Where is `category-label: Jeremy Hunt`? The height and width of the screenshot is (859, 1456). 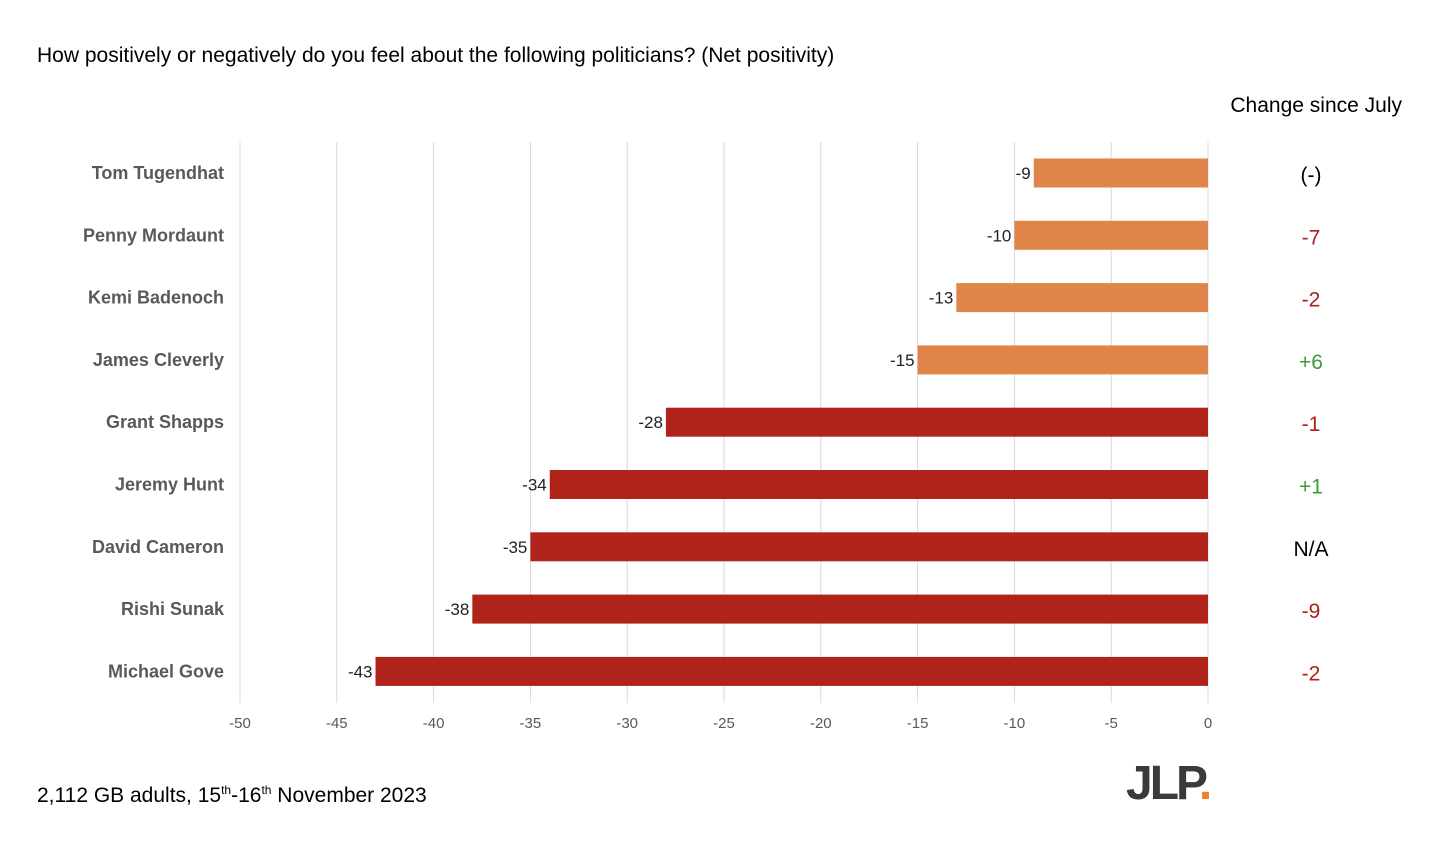
category-label: Jeremy Hunt is located at coordinates (169, 485).